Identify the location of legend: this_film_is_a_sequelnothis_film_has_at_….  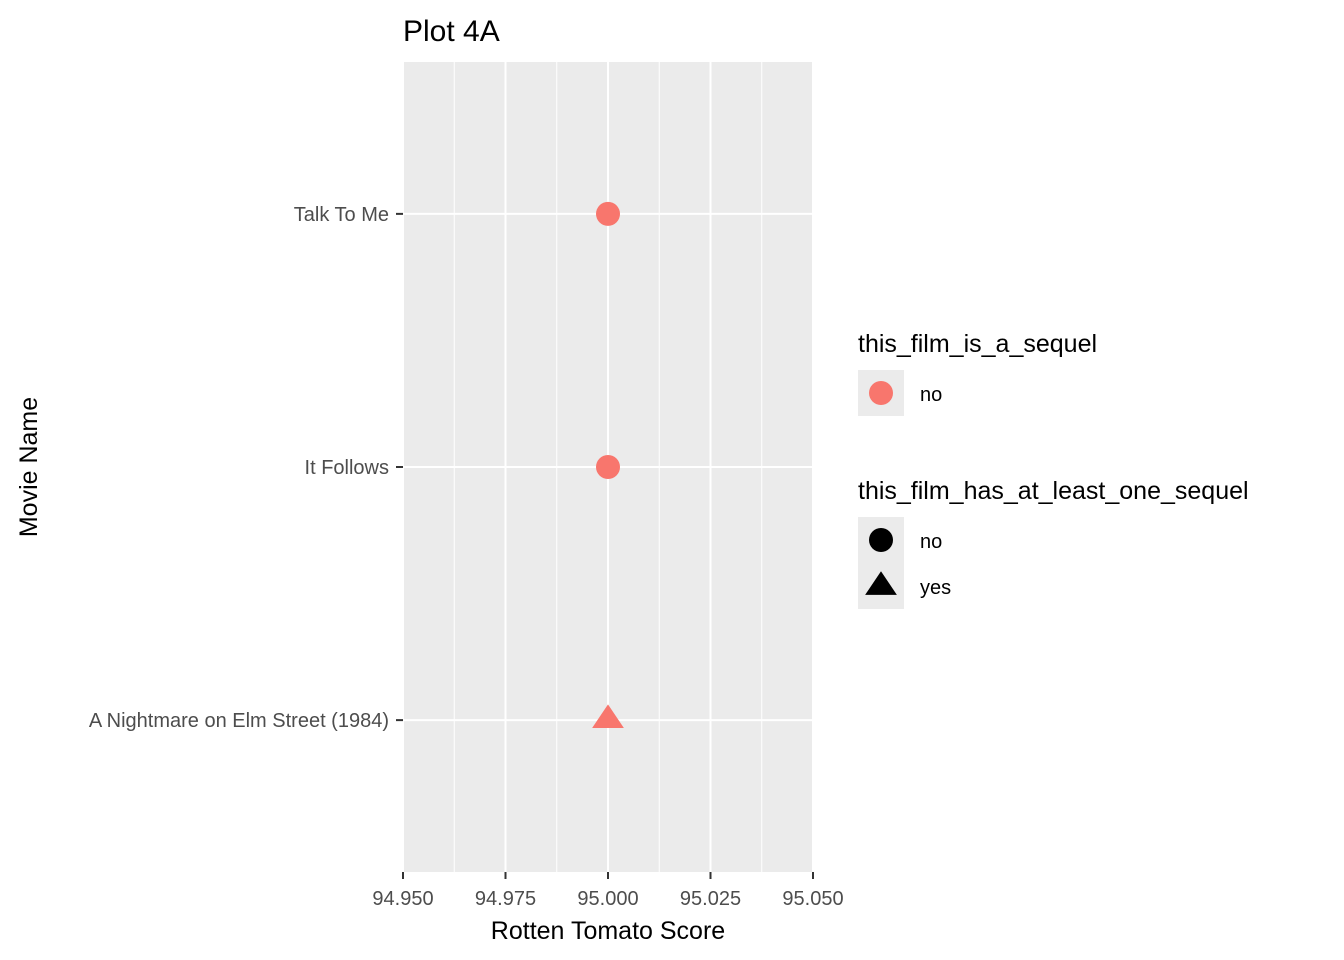
(1053, 469).